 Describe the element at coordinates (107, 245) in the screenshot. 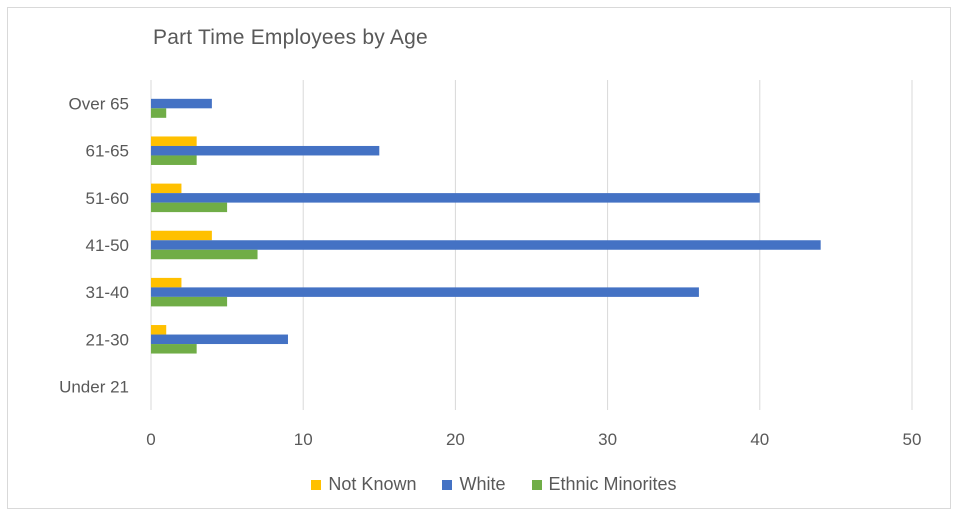

I see `y-category-label: 41-50` at that location.